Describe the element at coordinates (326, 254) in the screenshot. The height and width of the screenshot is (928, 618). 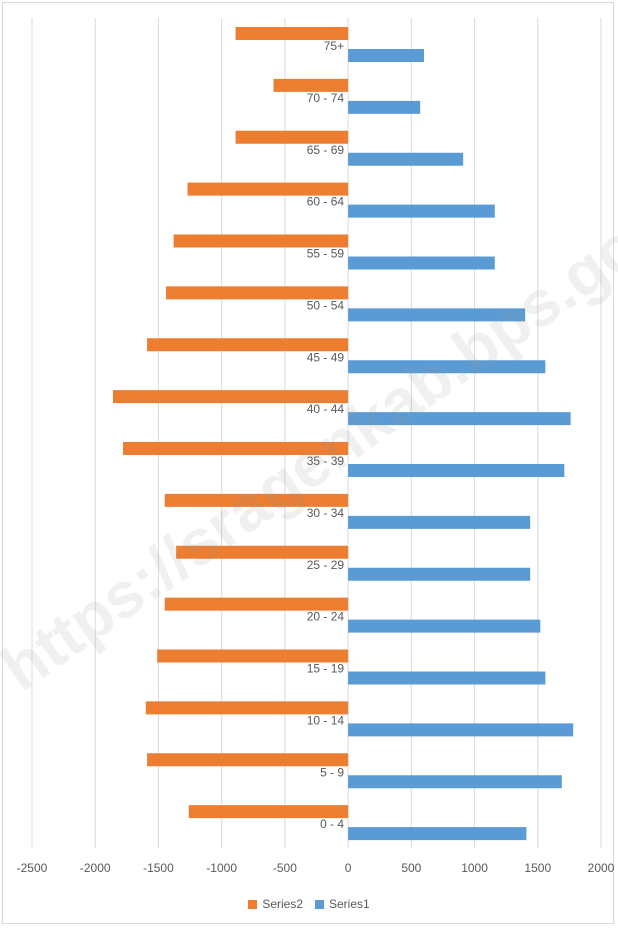
I see `category-label: 55 - 59` at that location.